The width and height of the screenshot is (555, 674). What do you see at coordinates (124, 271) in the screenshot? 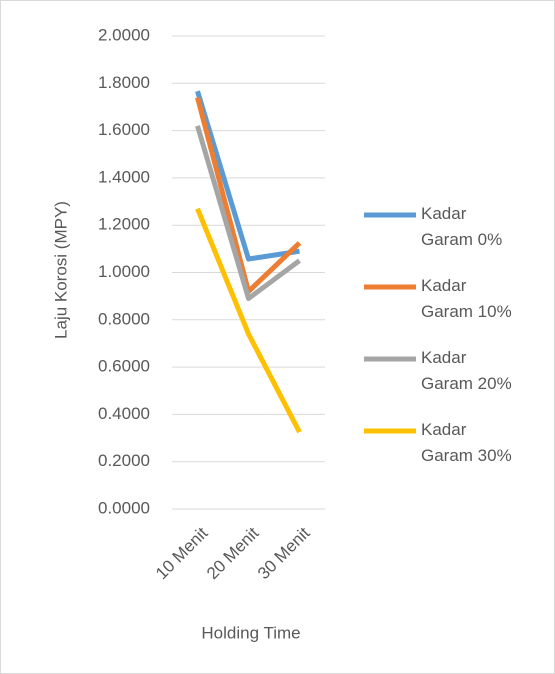
I see `y-tick-label: 1.0000` at bounding box center [124, 271].